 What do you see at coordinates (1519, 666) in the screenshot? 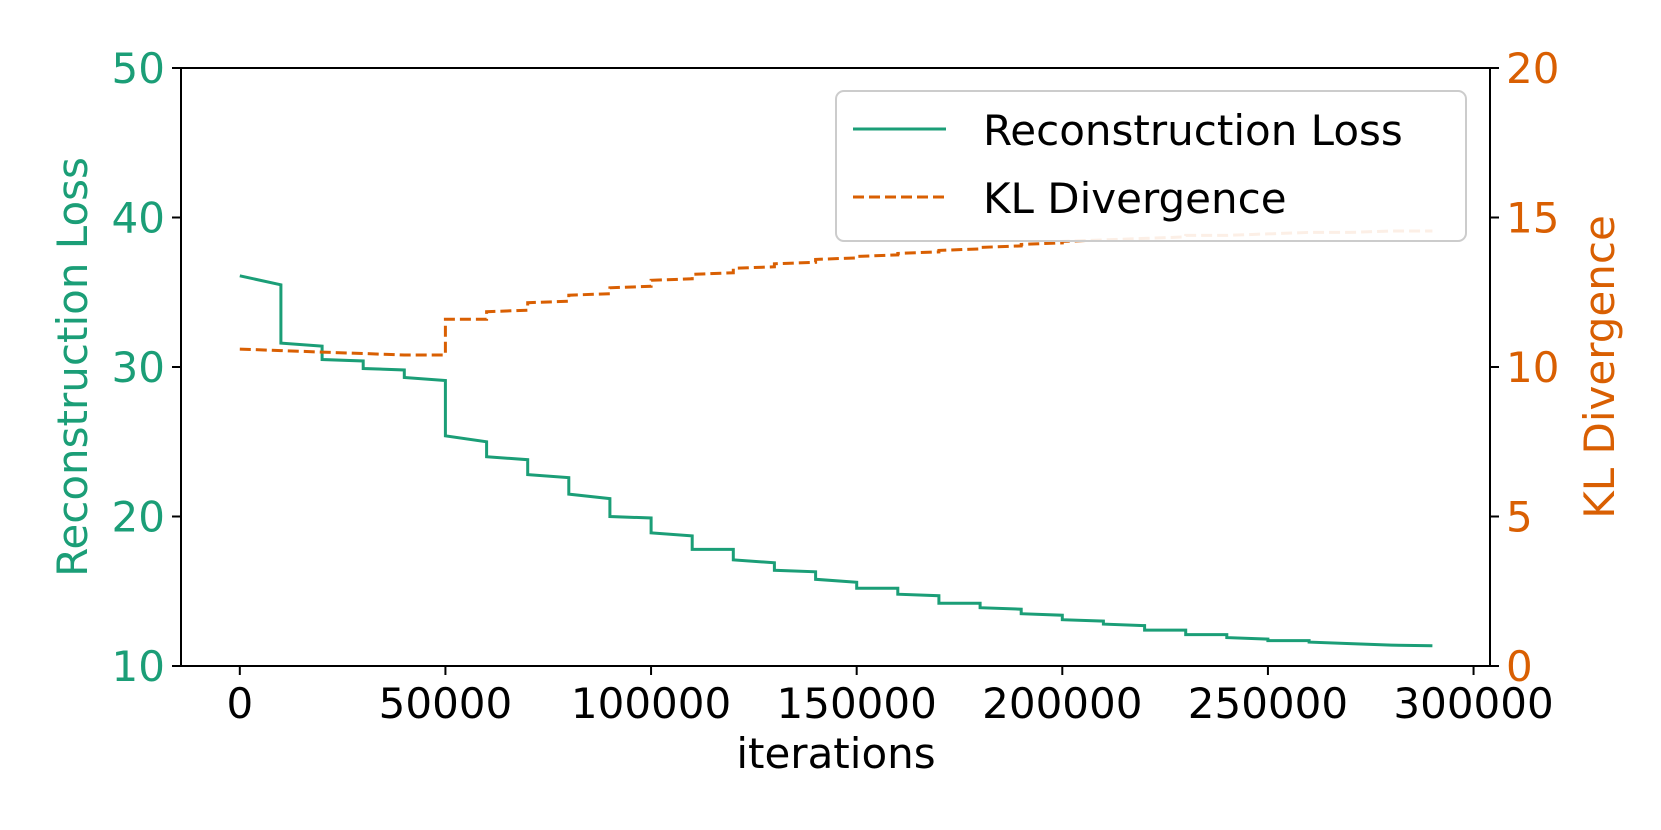
I see `y-right-tick-label: 0` at bounding box center [1519, 666].